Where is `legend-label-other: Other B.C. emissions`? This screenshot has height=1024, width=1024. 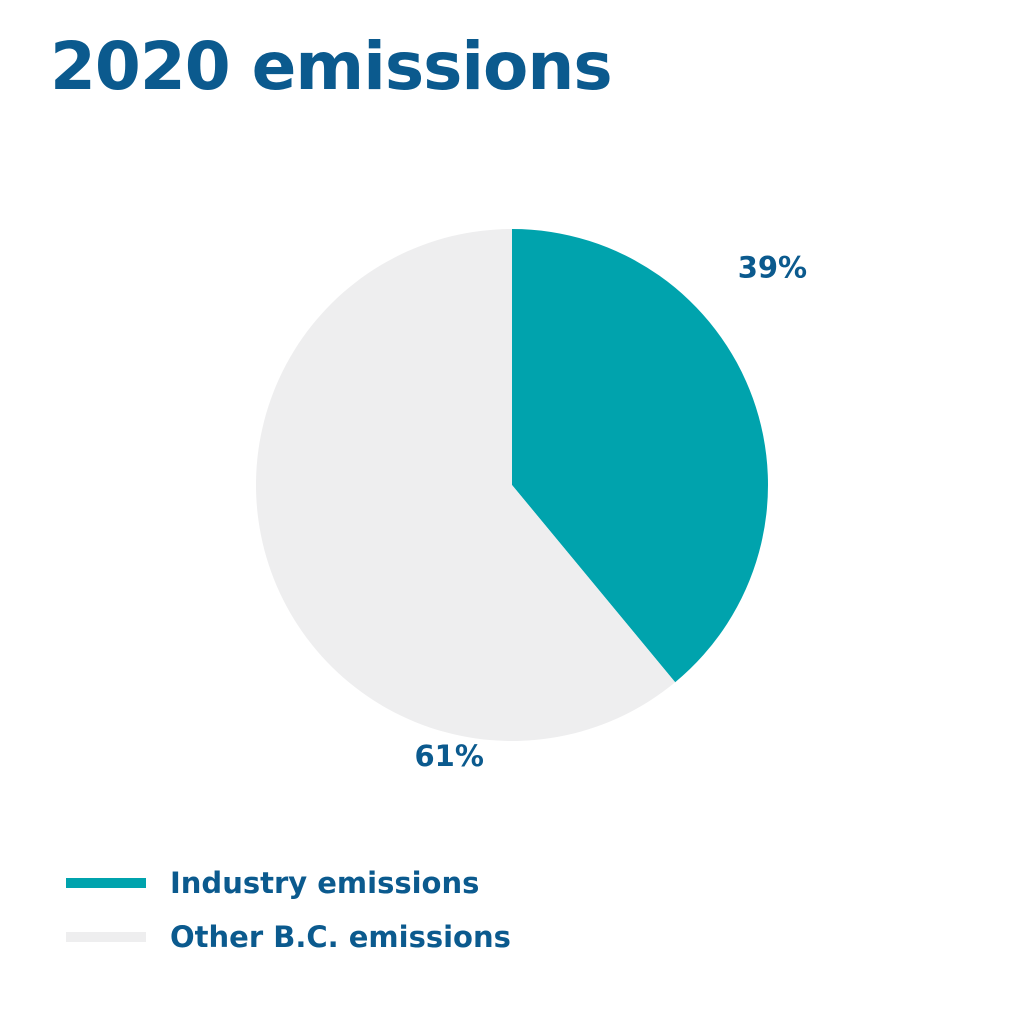 legend-label-other: Other B.C. emissions is located at coordinates (340, 937).